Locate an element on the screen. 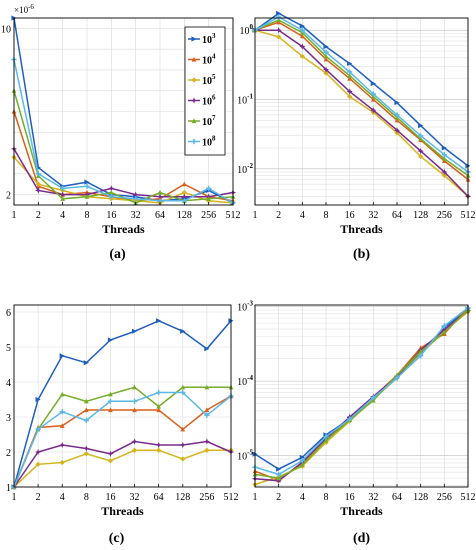 Image resolution: width=476 pixels, height=550 pixels. y-tick-label: 5 is located at coordinates (8, 348).